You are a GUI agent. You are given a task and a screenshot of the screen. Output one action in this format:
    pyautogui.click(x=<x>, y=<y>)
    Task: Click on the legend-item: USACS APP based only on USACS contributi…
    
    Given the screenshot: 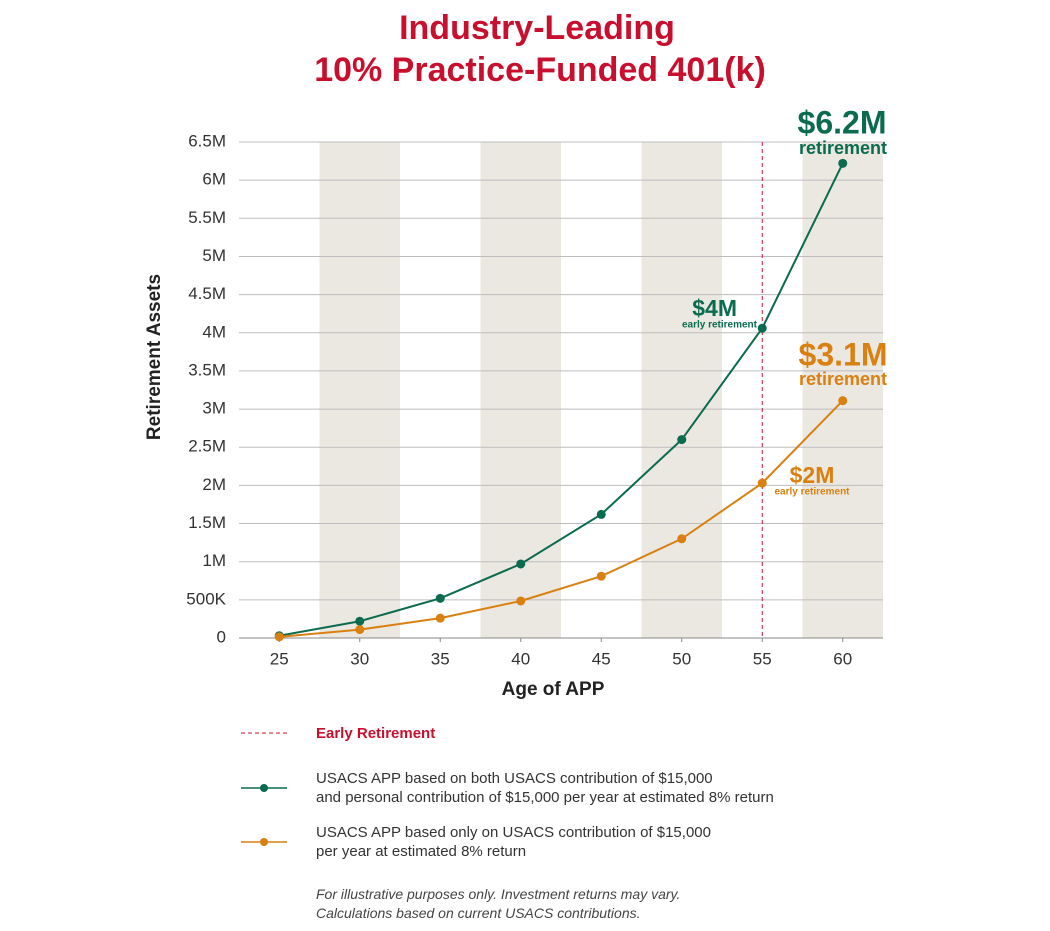 What is the action you would take?
    pyautogui.click(x=475, y=842)
    